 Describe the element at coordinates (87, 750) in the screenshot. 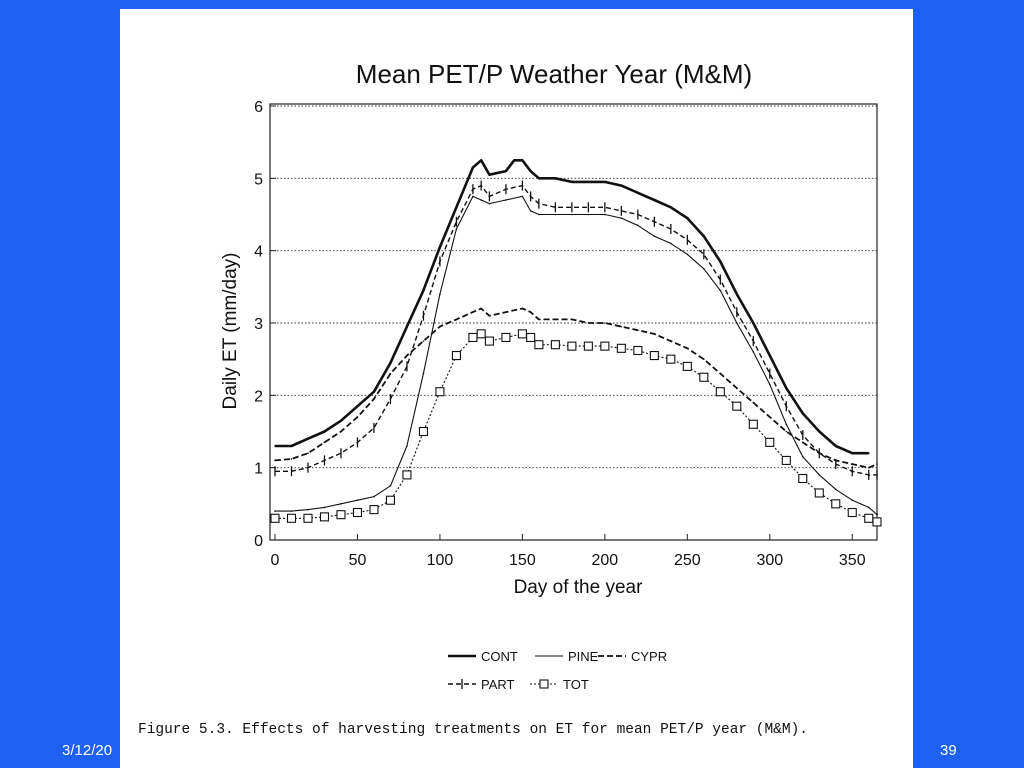

I see `slide-date: 3/12/20` at that location.